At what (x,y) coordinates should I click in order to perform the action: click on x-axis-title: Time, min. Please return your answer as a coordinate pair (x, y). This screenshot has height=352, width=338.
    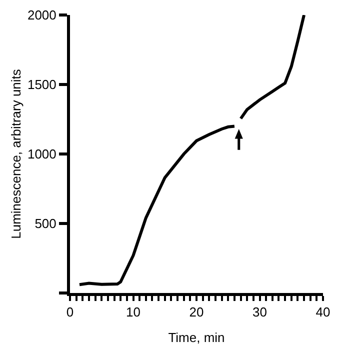
    Looking at the image, I should click on (196, 338).